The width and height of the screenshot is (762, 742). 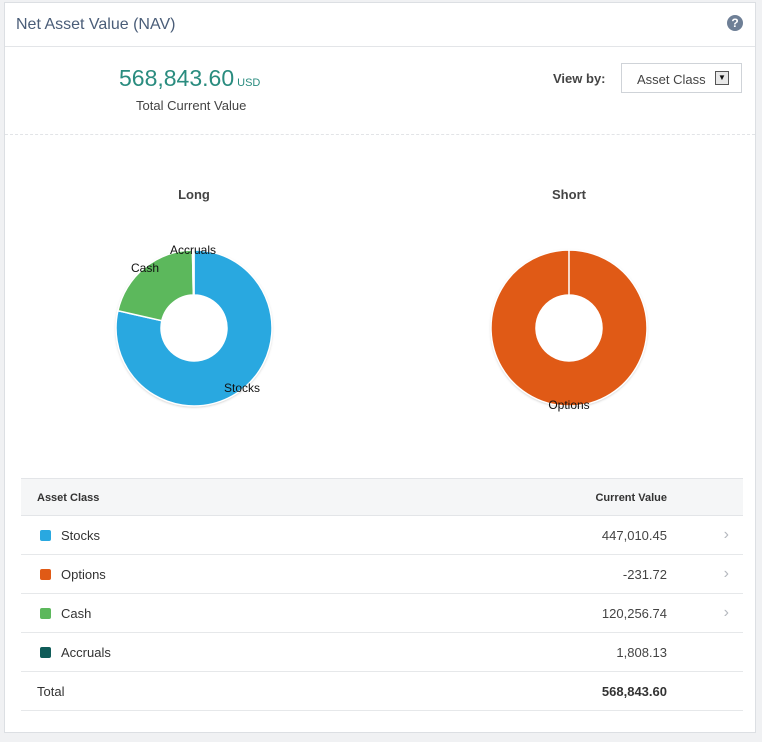 What do you see at coordinates (644, 574) in the screenshot?
I see `row-value: -231.72` at bounding box center [644, 574].